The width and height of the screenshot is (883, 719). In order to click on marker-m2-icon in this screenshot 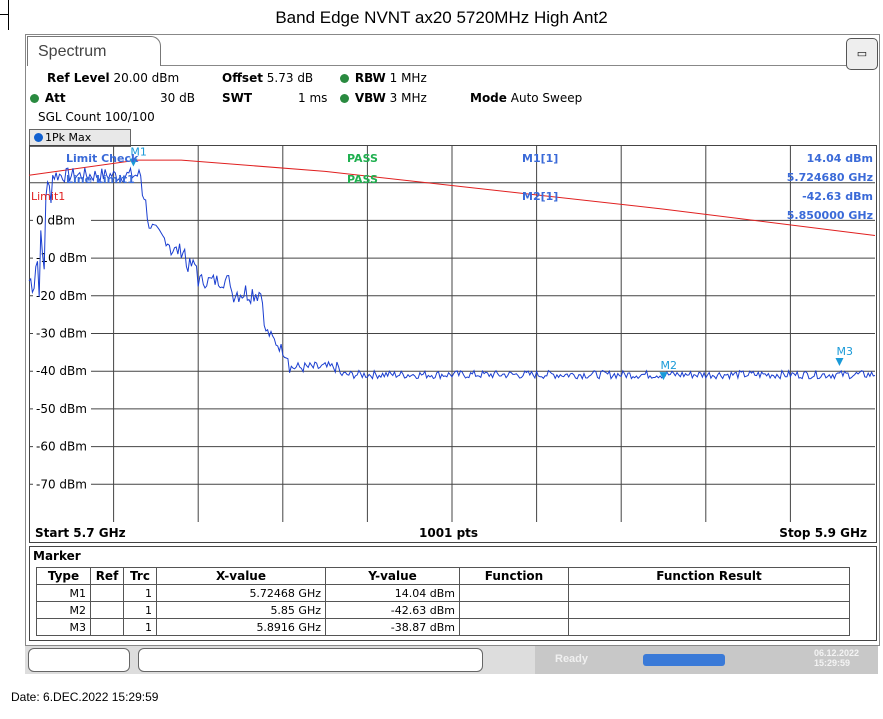, I will do `click(663, 376)`.